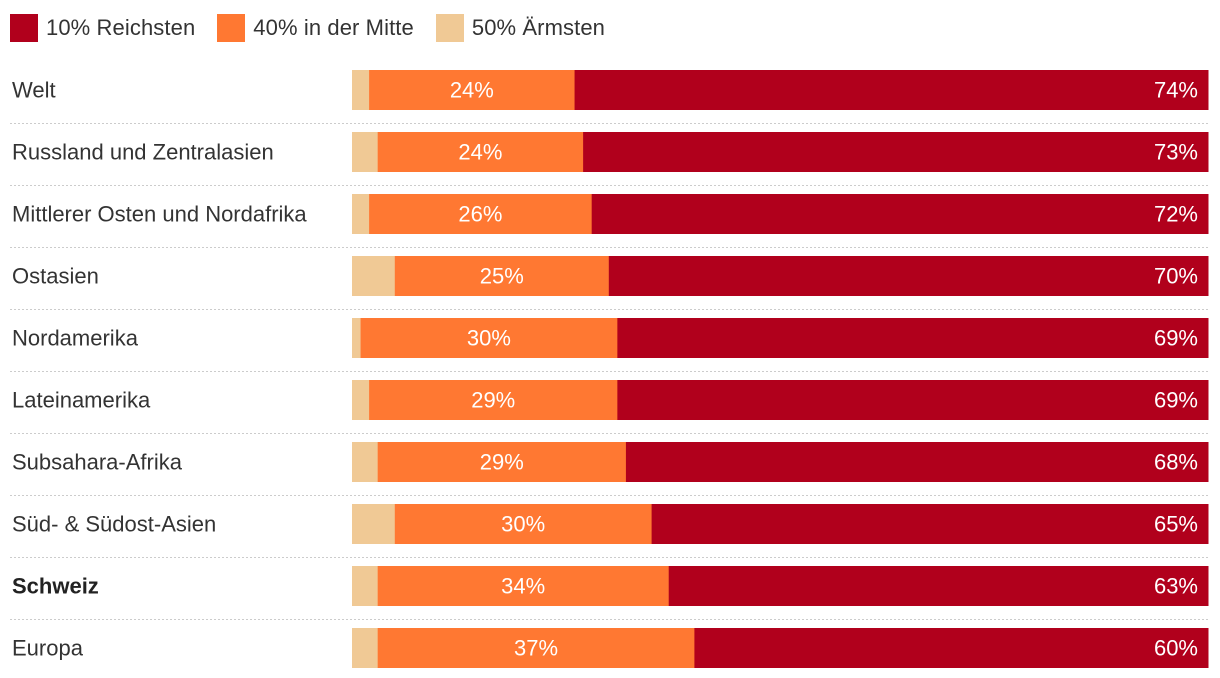 The height and width of the screenshot is (678, 1220). I want to click on category-label-nordamerika: Nordamerika, so click(75, 338).